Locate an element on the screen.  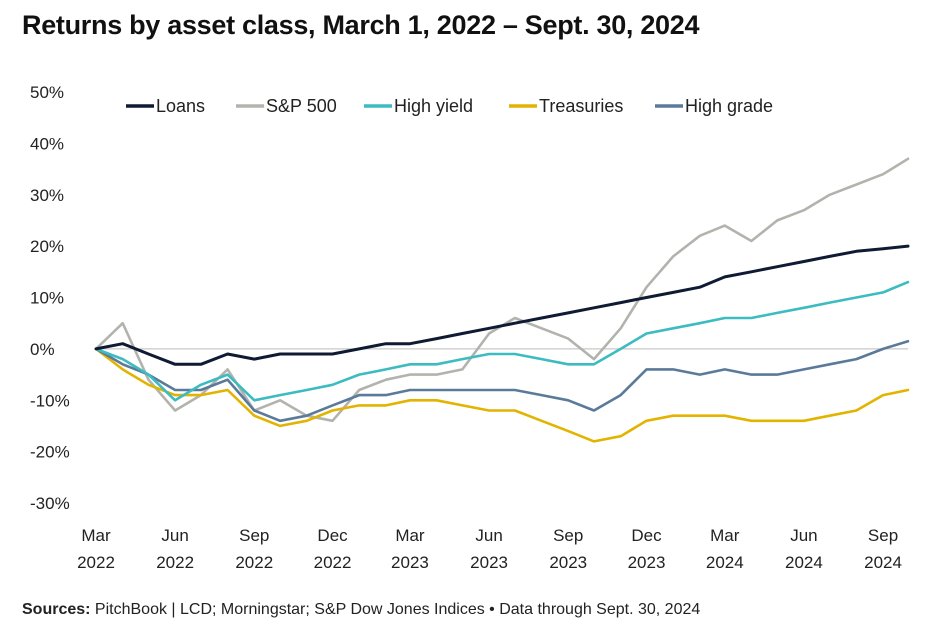
y-tick-label: 50% is located at coordinates (47, 92).